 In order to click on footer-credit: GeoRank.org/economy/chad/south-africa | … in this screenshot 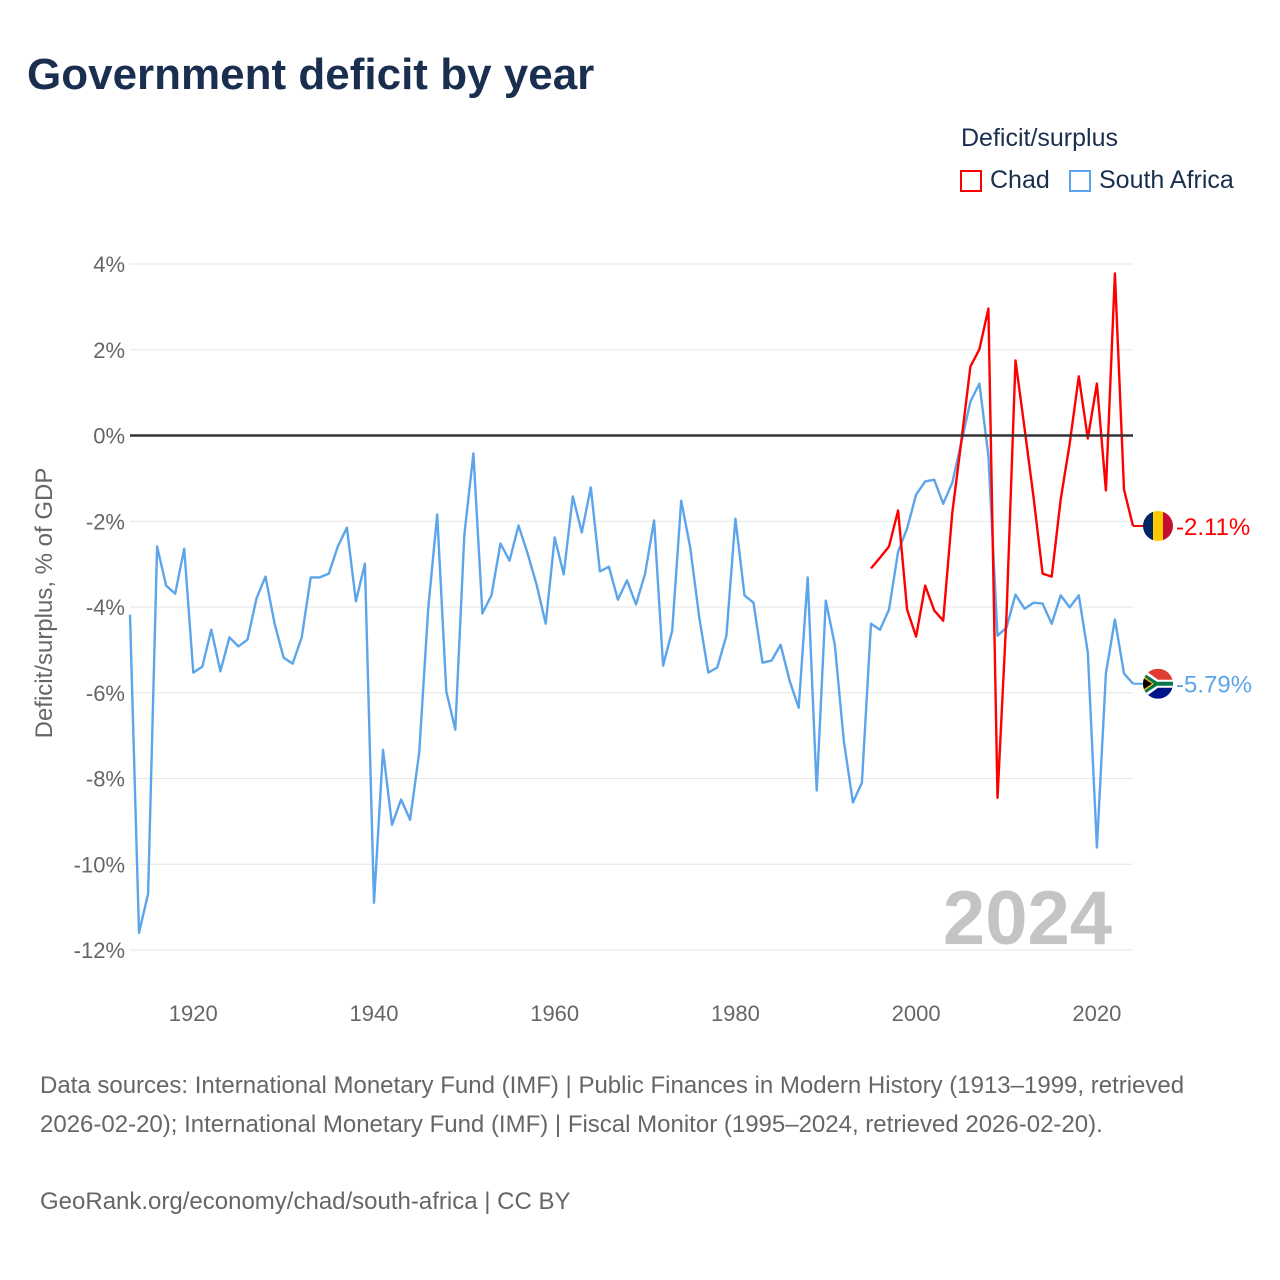, I will do `click(305, 1201)`.